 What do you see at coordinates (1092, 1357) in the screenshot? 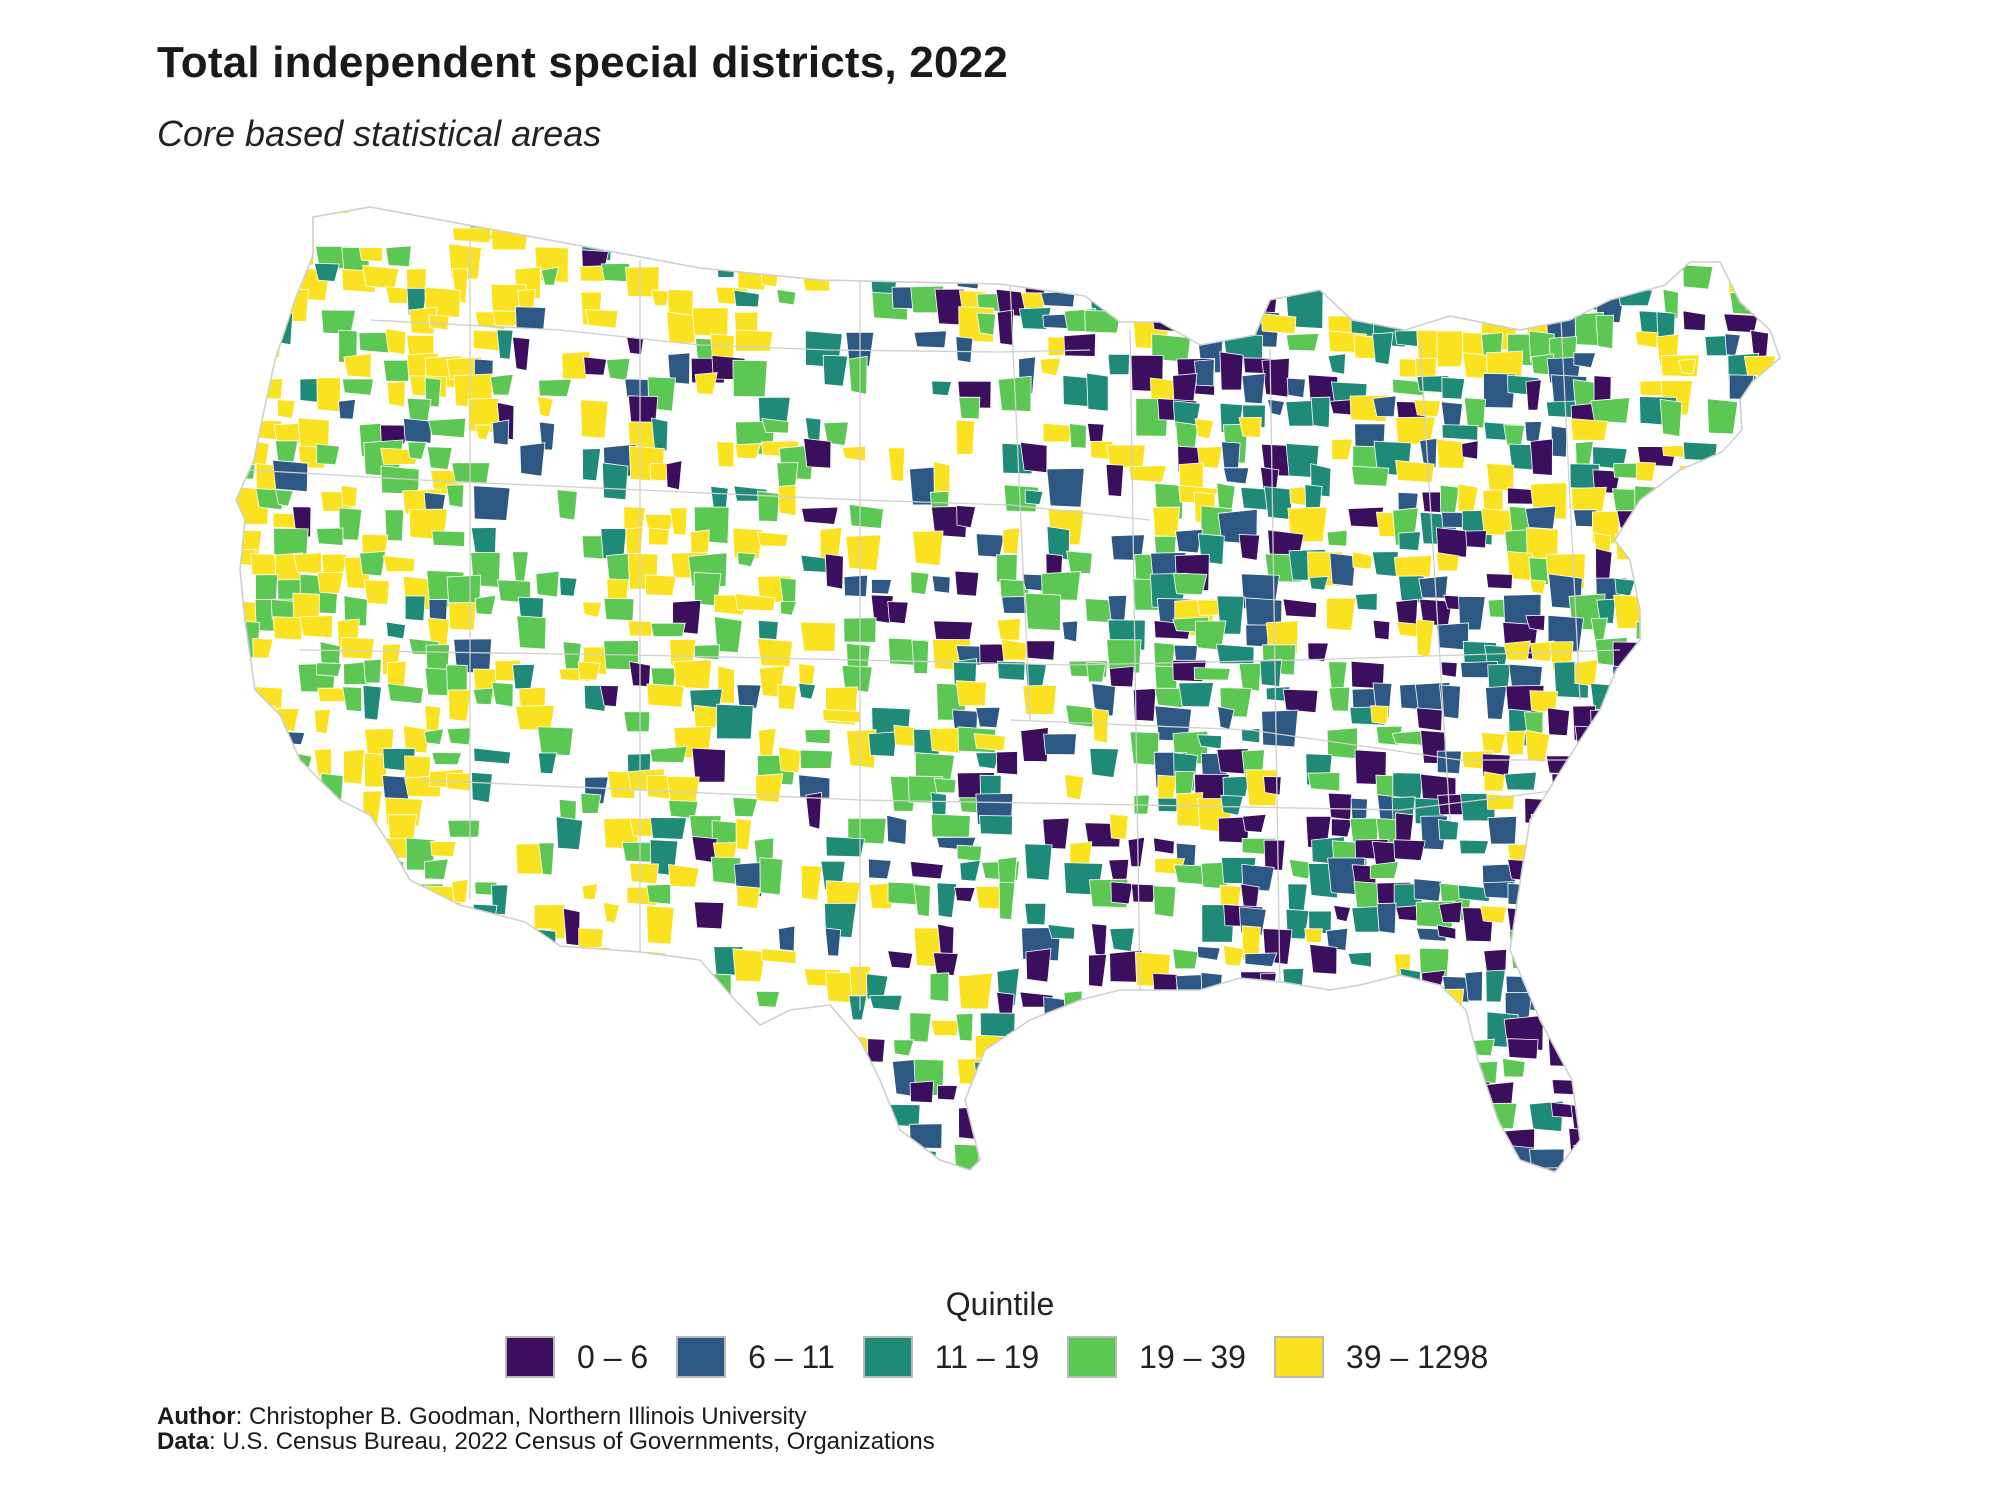
I see `legend-swatch-q4` at bounding box center [1092, 1357].